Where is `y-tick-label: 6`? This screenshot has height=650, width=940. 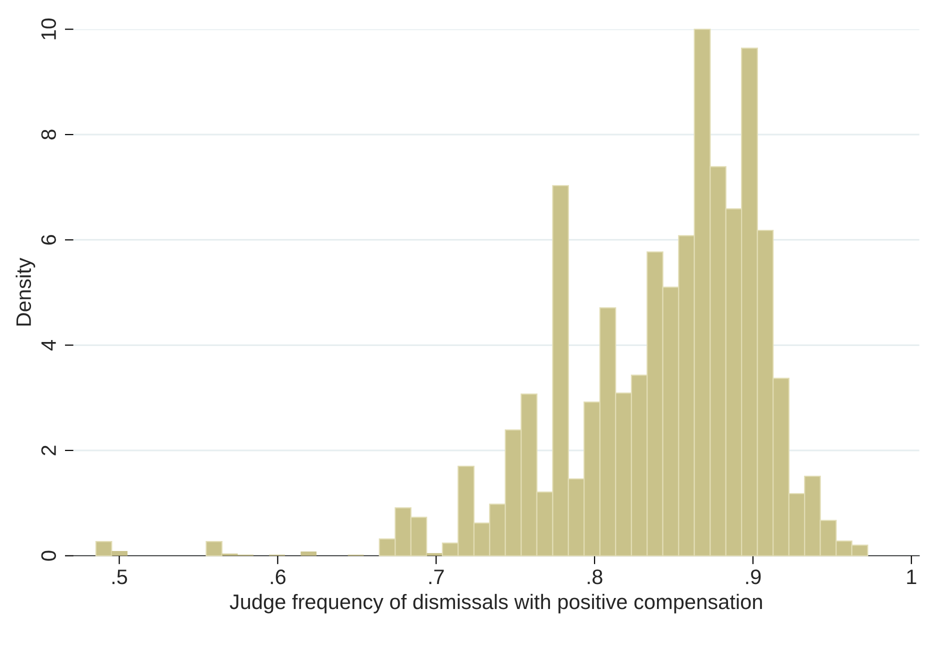
y-tick-label: 6 is located at coordinates (48, 239).